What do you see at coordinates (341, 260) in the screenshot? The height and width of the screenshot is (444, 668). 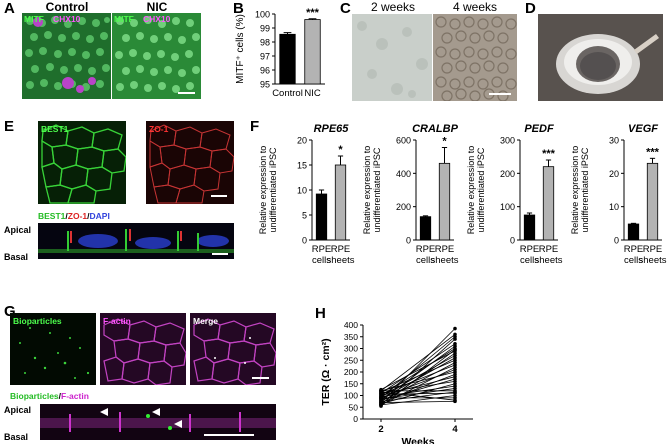 I see `f1-category-label: sheets` at bounding box center [341, 260].